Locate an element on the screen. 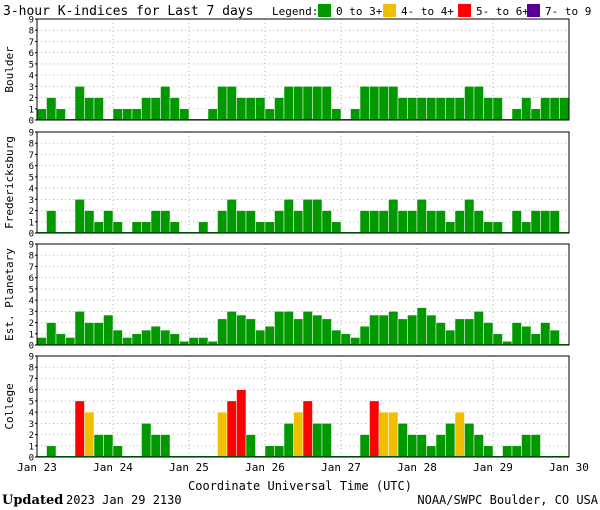 This screenshot has width=600, height=510. legend-item-2: 5- to 6+ is located at coordinates (502, 11).